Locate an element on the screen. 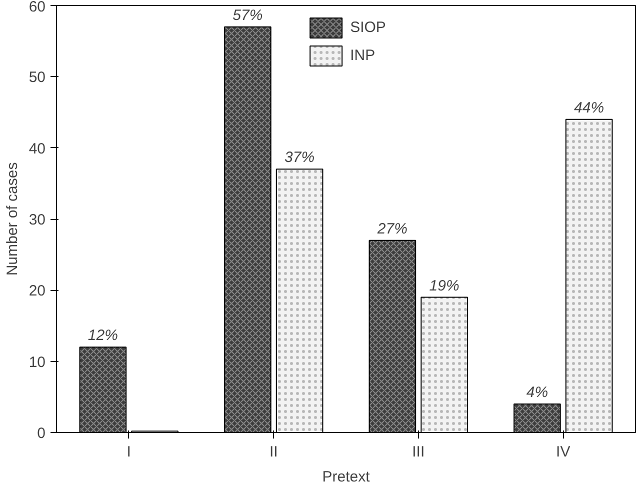 Image resolution: width=643 pixels, height=492 pixels. data-label: 12% is located at coordinates (103, 335).